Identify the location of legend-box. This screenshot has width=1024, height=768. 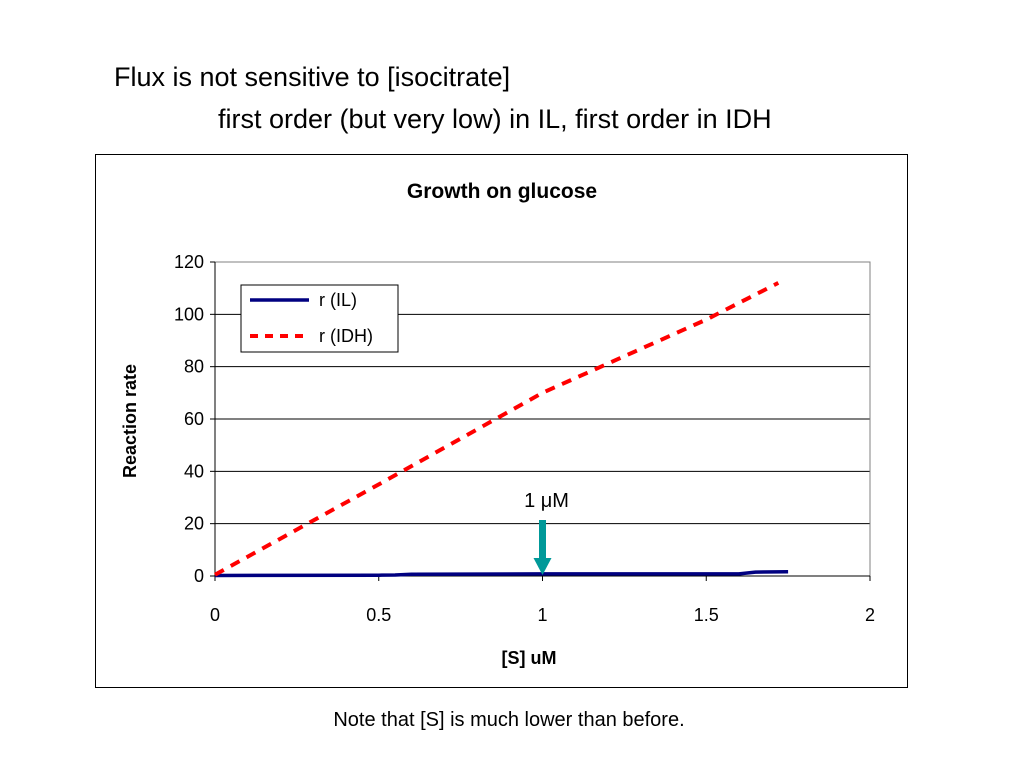
(319, 318).